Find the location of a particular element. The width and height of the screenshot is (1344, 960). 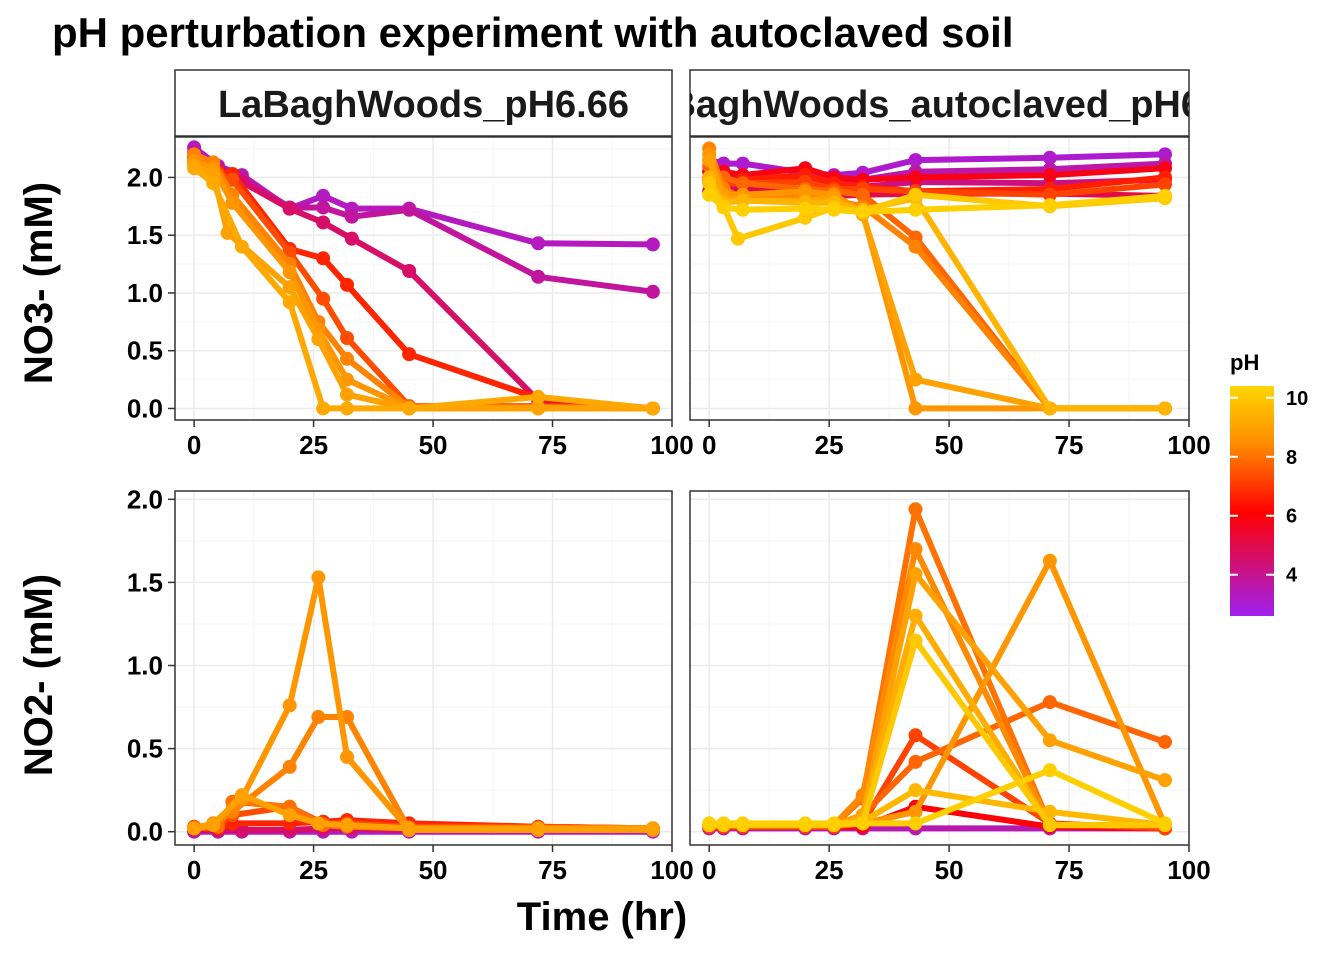

panel-background is located at coordinates (423, 668).